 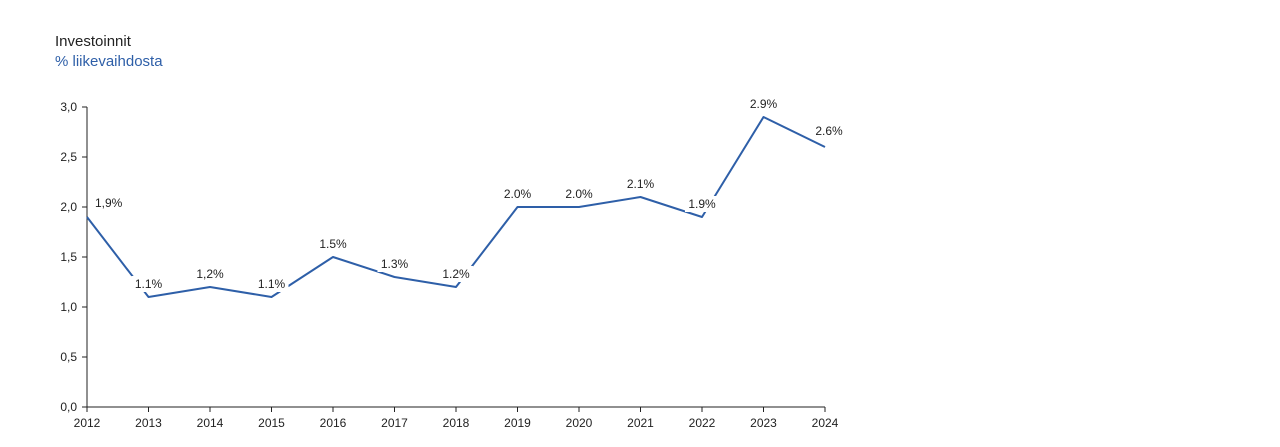 What do you see at coordinates (825, 423) in the screenshot?
I see `x-tick-label: 2024` at bounding box center [825, 423].